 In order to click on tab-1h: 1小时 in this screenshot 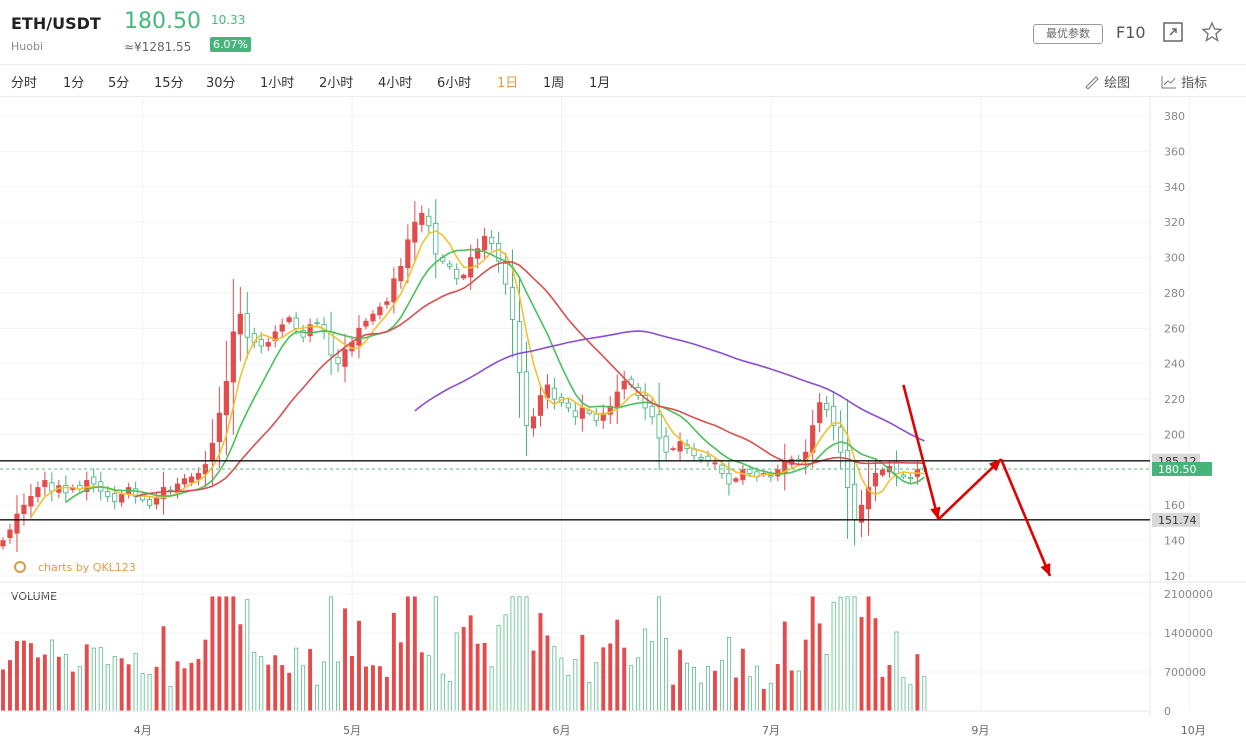, I will do `click(277, 83)`.